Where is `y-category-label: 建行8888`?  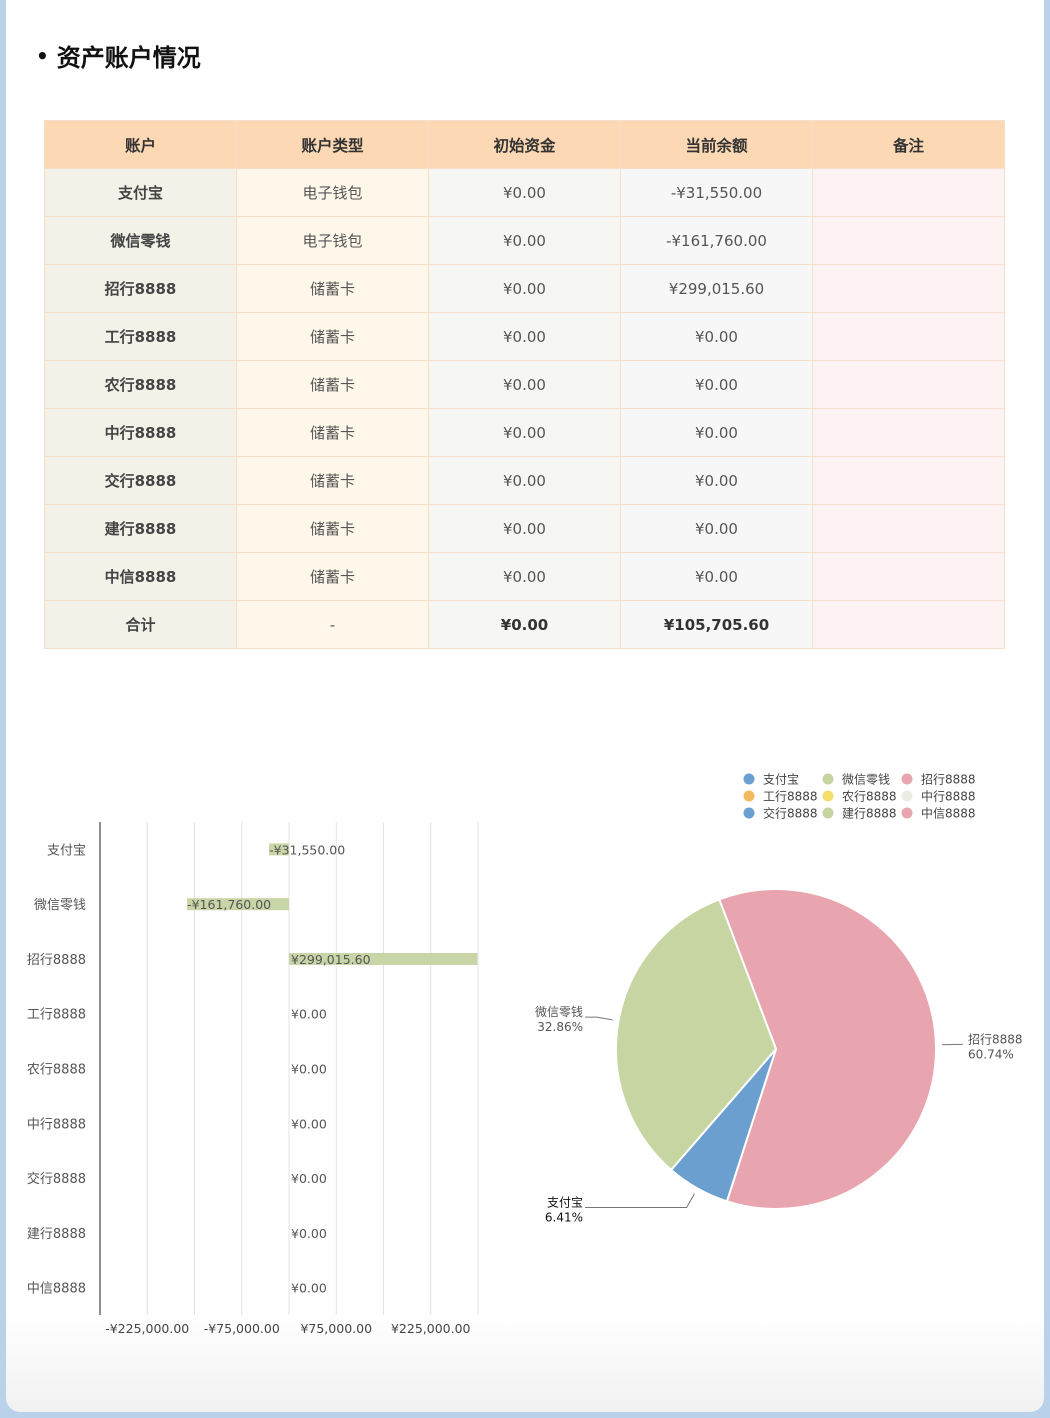
y-category-label: 建行8888 is located at coordinates (56, 1234).